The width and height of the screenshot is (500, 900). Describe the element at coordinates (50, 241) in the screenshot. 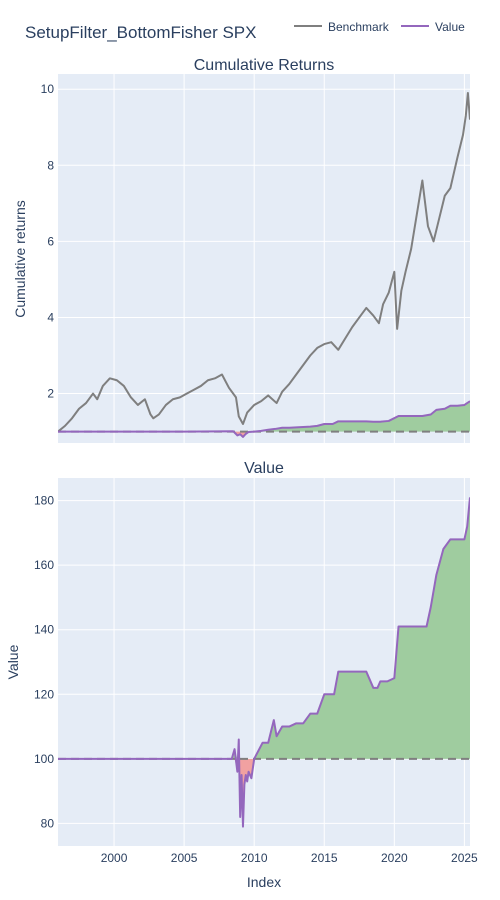

I see `y-tick-label: 6` at that location.